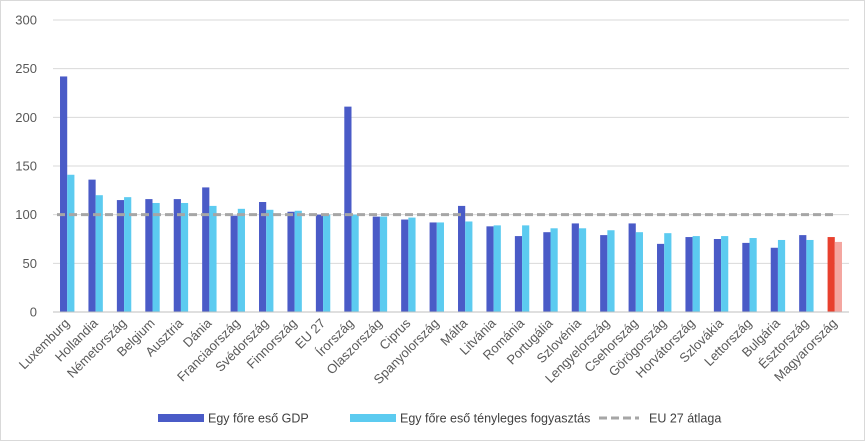 This screenshot has height=442, width=865. I want to click on y-tick-label: 0, so click(33, 312).